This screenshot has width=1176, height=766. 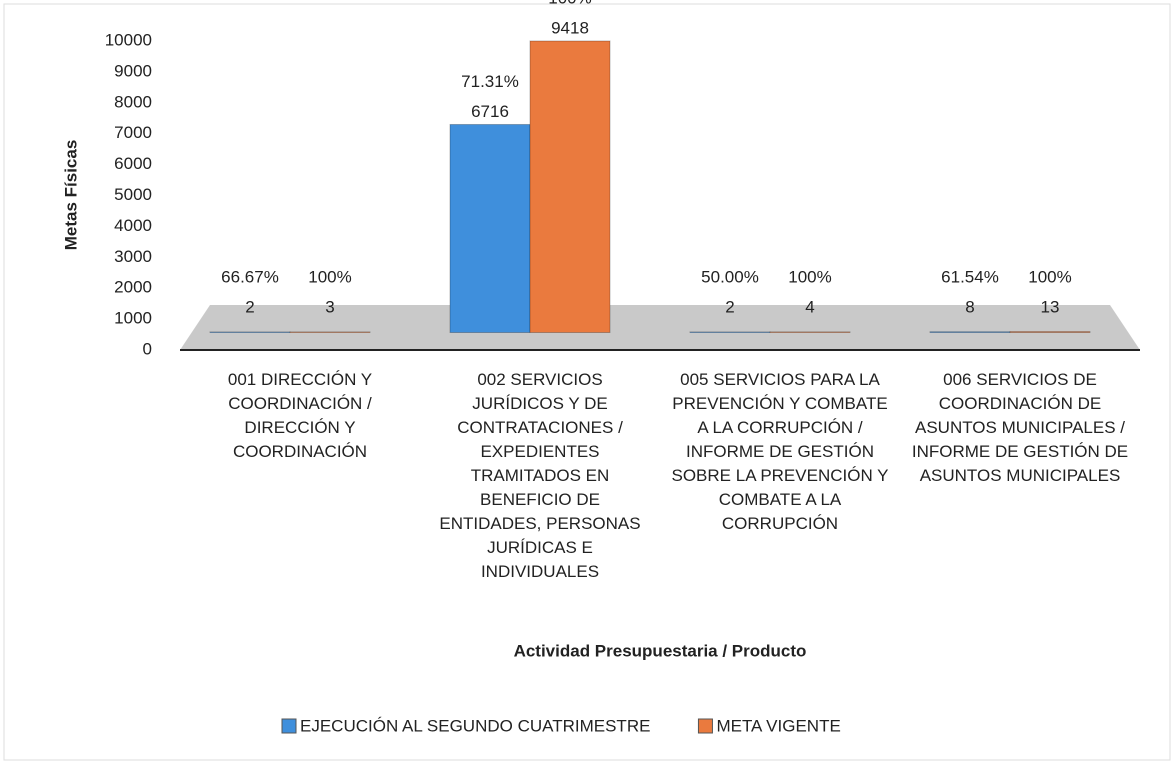 What do you see at coordinates (147, 348) in the screenshot?
I see `y-tick-label: 0` at bounding box center [147, 348].